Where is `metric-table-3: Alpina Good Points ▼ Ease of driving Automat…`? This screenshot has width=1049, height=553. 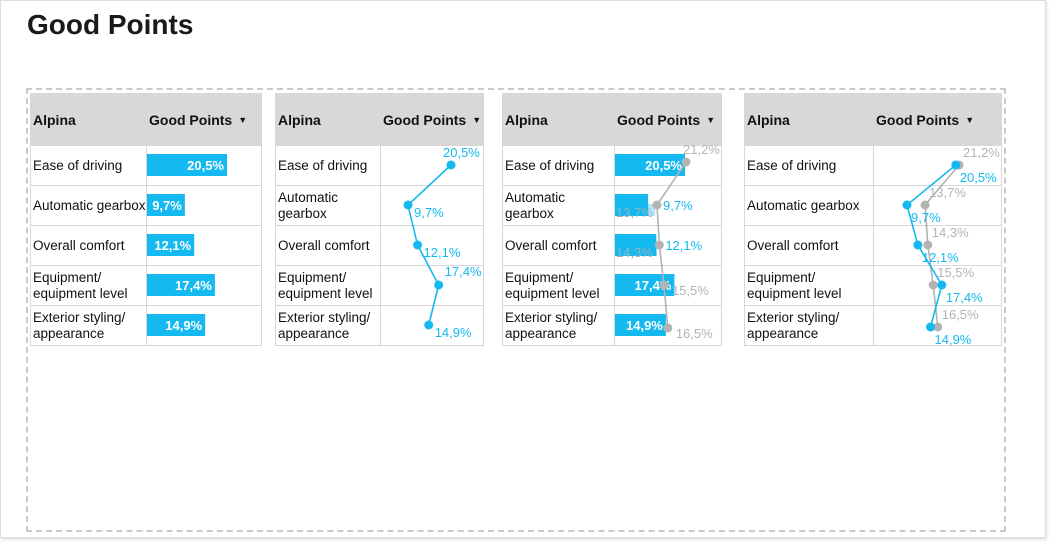 metric-table-3: Alpina Good Points ▼ Ease of driving Automat… is located at coordinates (612, 219).